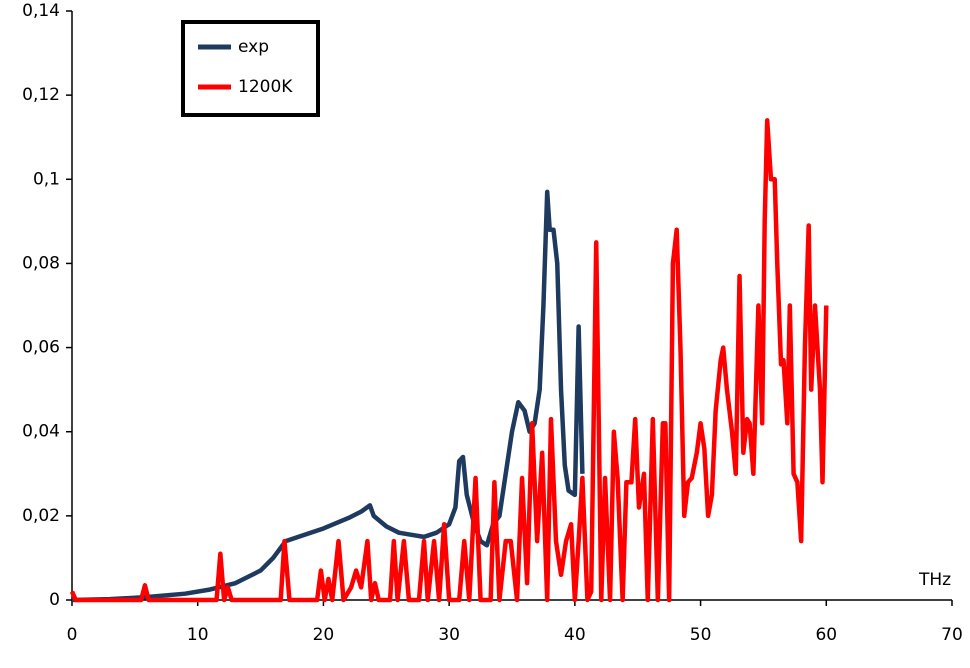 The image size is (970, 668). Describe the element at coordinates (72, 635) in the screenshot. I see `x-tick-label: 0` at that location.